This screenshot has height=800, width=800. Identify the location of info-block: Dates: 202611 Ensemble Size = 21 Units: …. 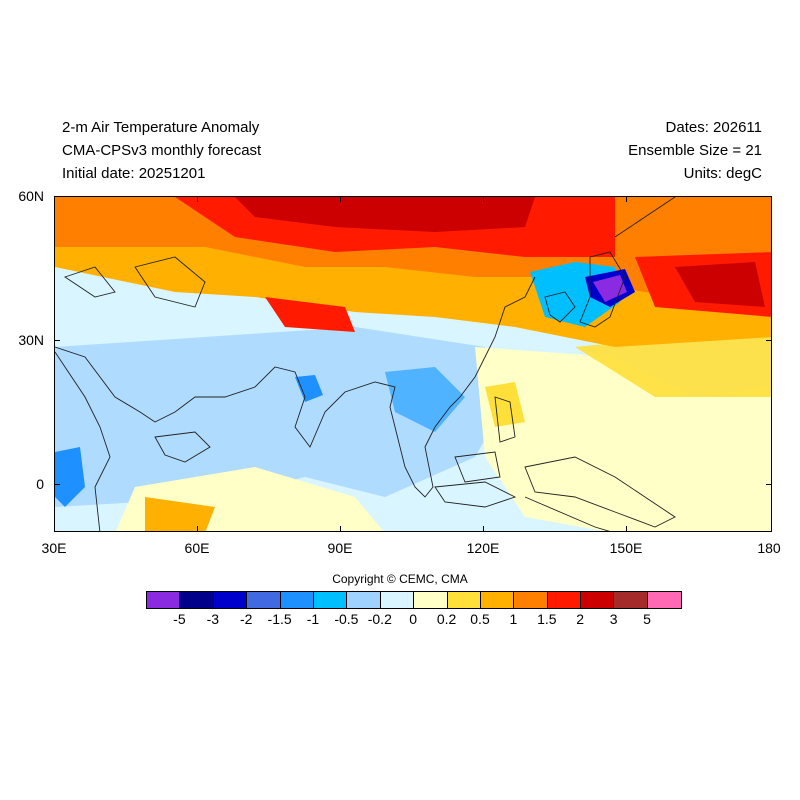
(695, 150).